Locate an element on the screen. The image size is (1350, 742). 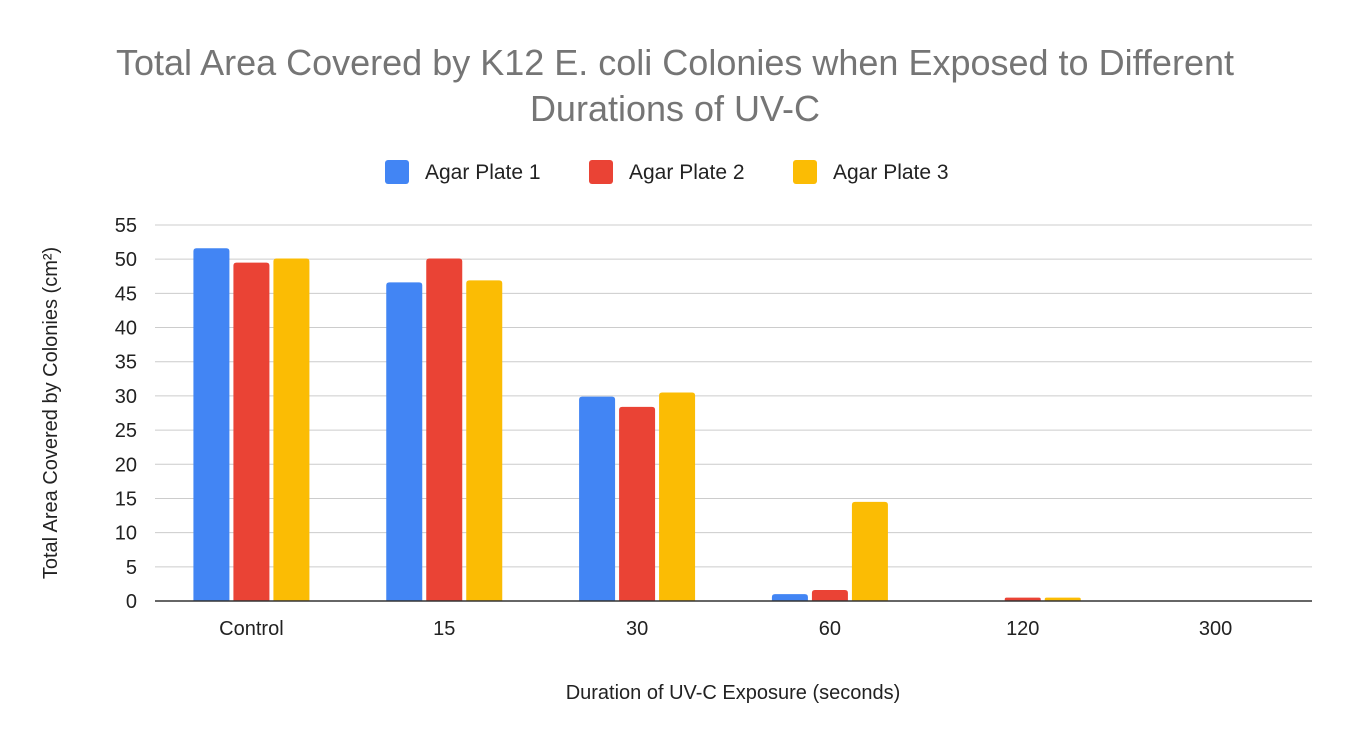
y-tick-label: 30 is located at coordinates (126, 397).